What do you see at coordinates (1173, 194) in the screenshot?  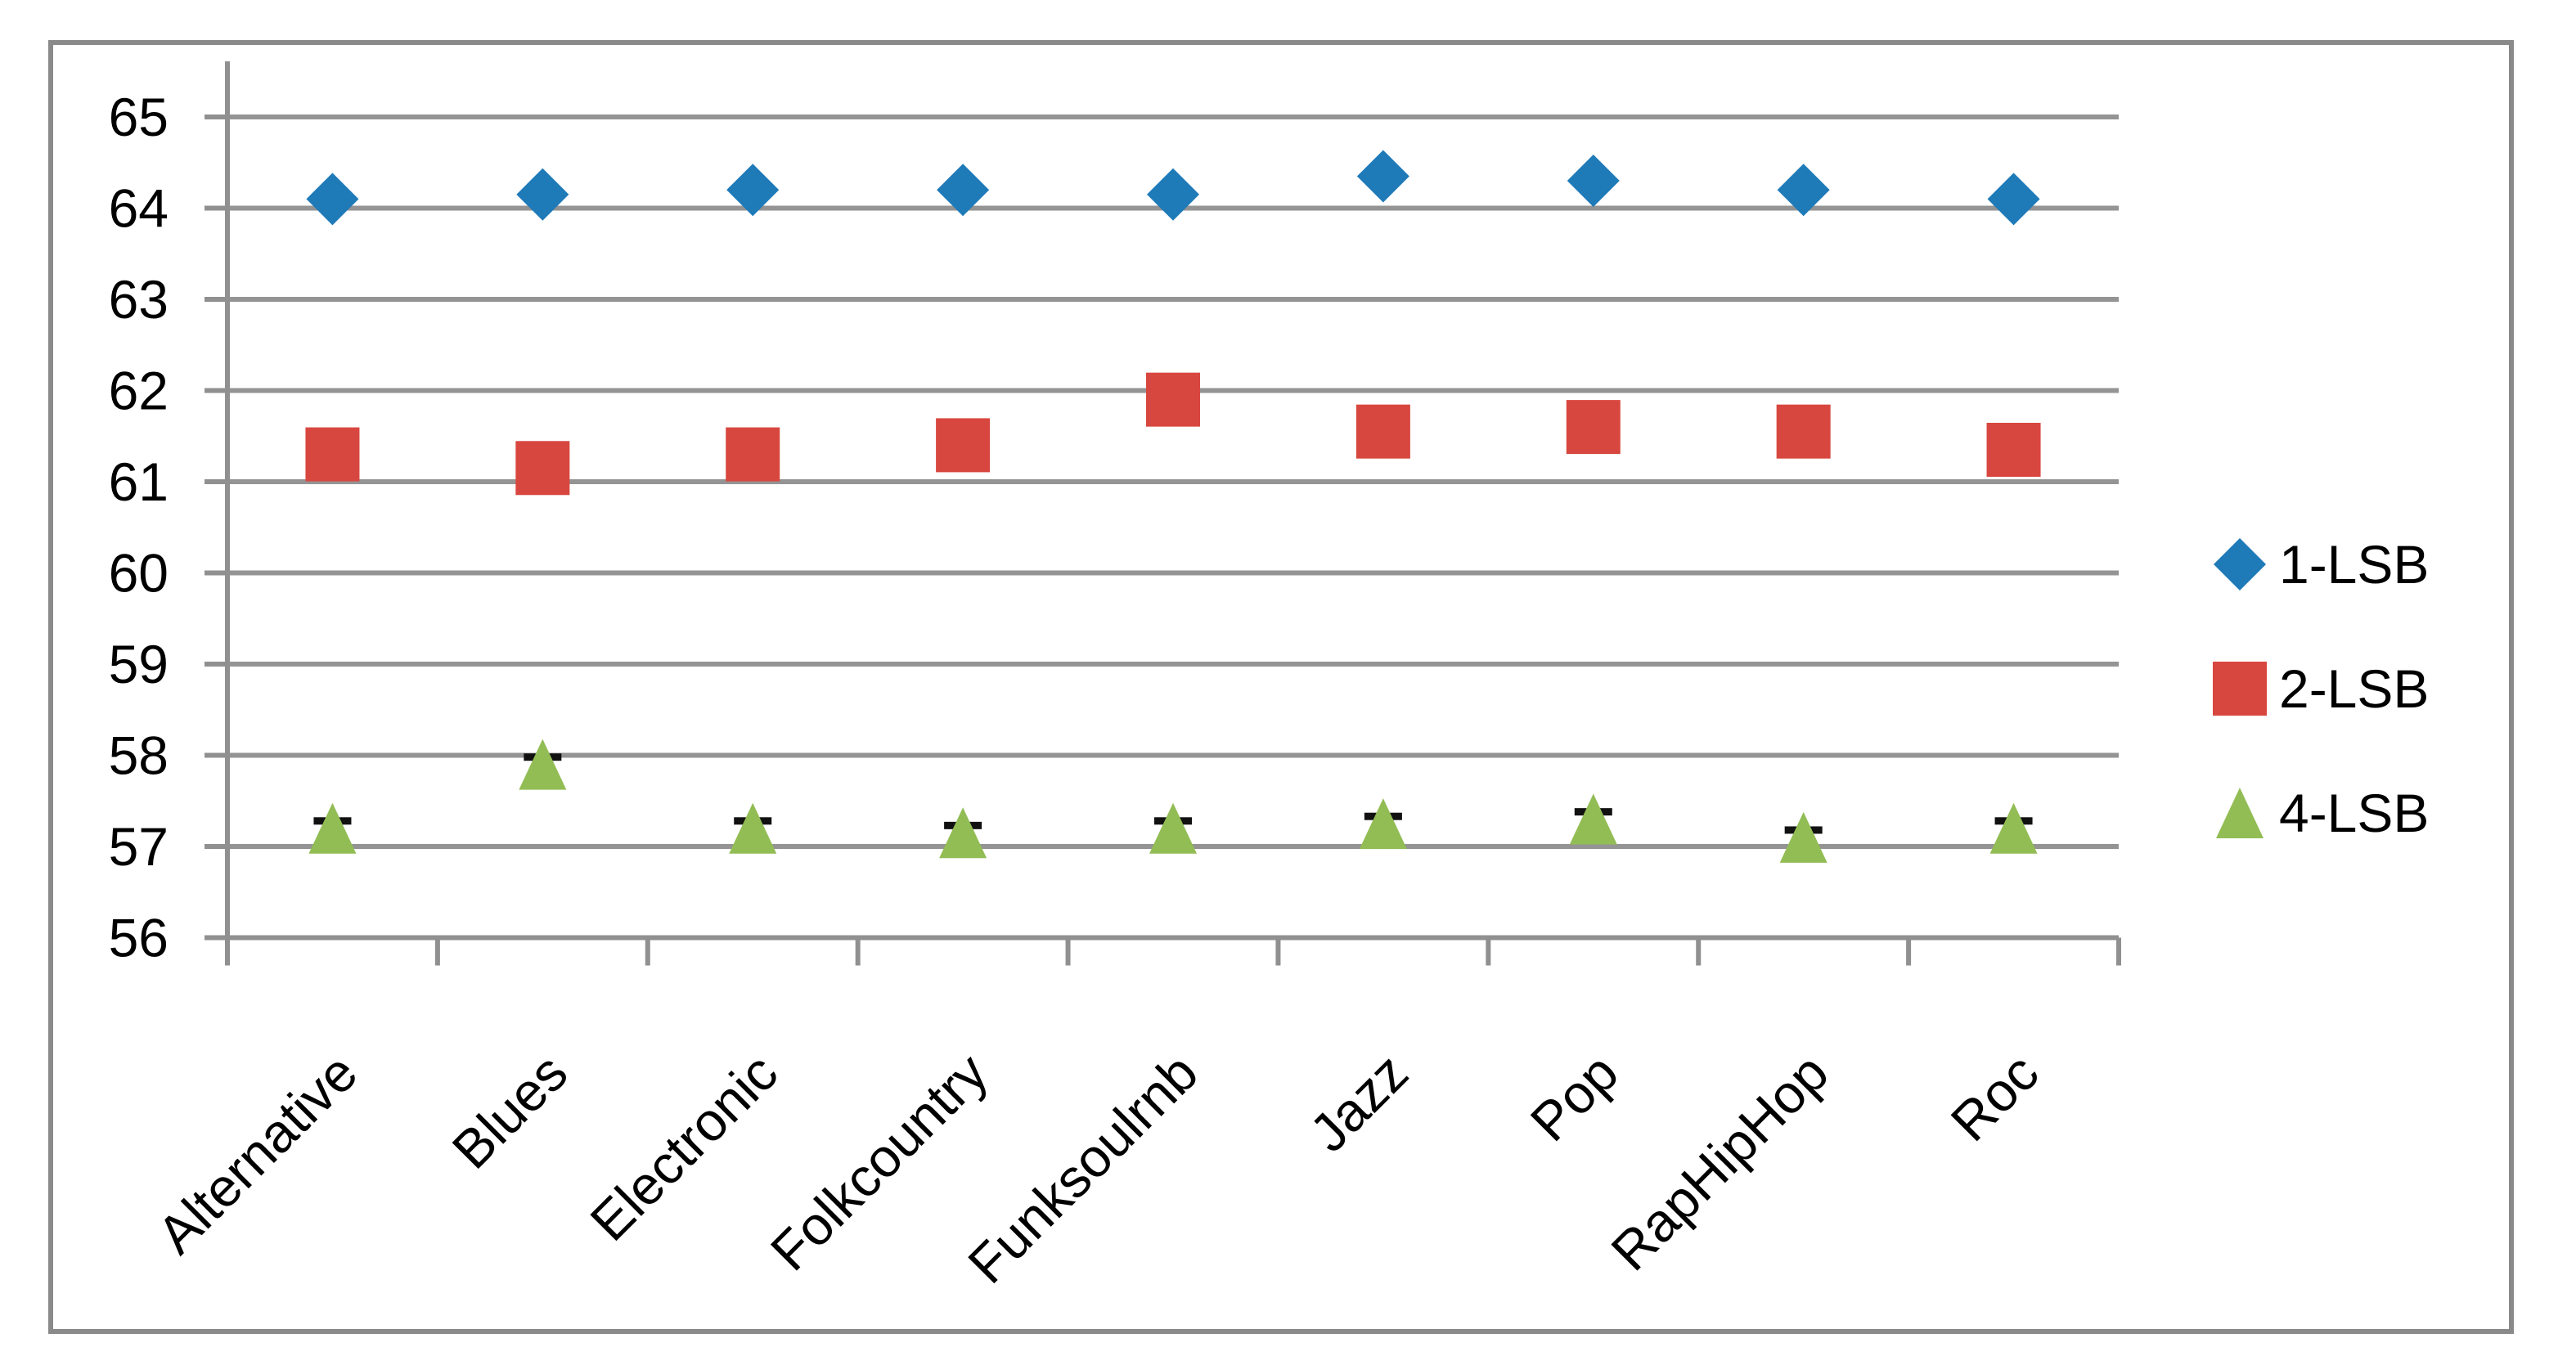 I see `data-point-1-LSB-funksoulrnb` at bounding box center [1173, 194].